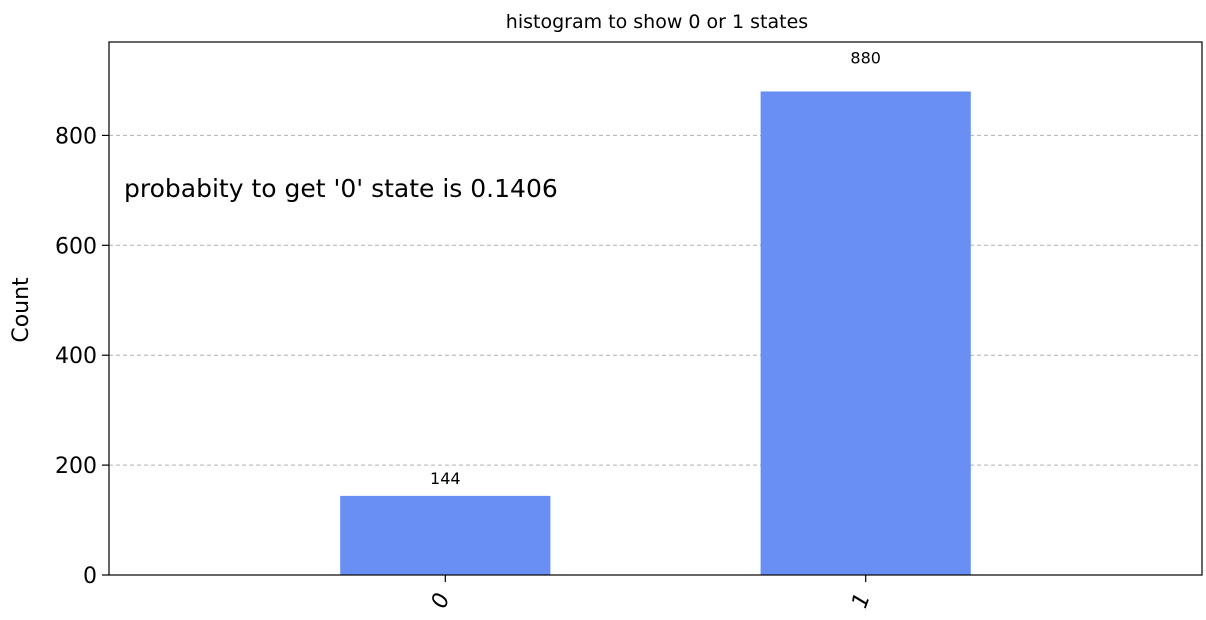  I want to click on x-tick-label-1: 1, so click(861, 601).